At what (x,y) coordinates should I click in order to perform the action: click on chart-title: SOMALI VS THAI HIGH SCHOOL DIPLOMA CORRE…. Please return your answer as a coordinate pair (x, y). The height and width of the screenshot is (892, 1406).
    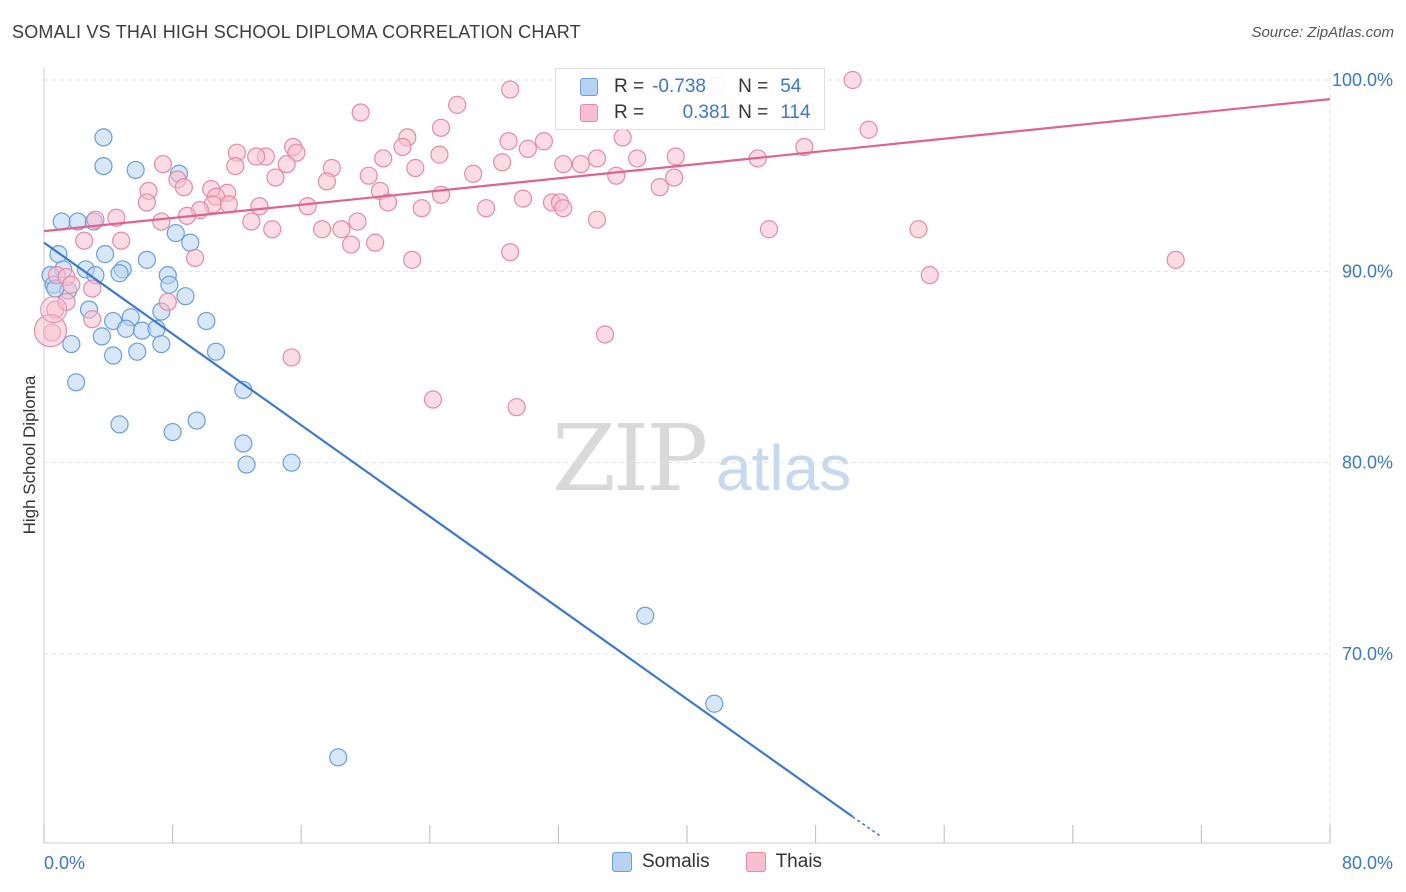
    Looking at the image, I should click on (296, 32).